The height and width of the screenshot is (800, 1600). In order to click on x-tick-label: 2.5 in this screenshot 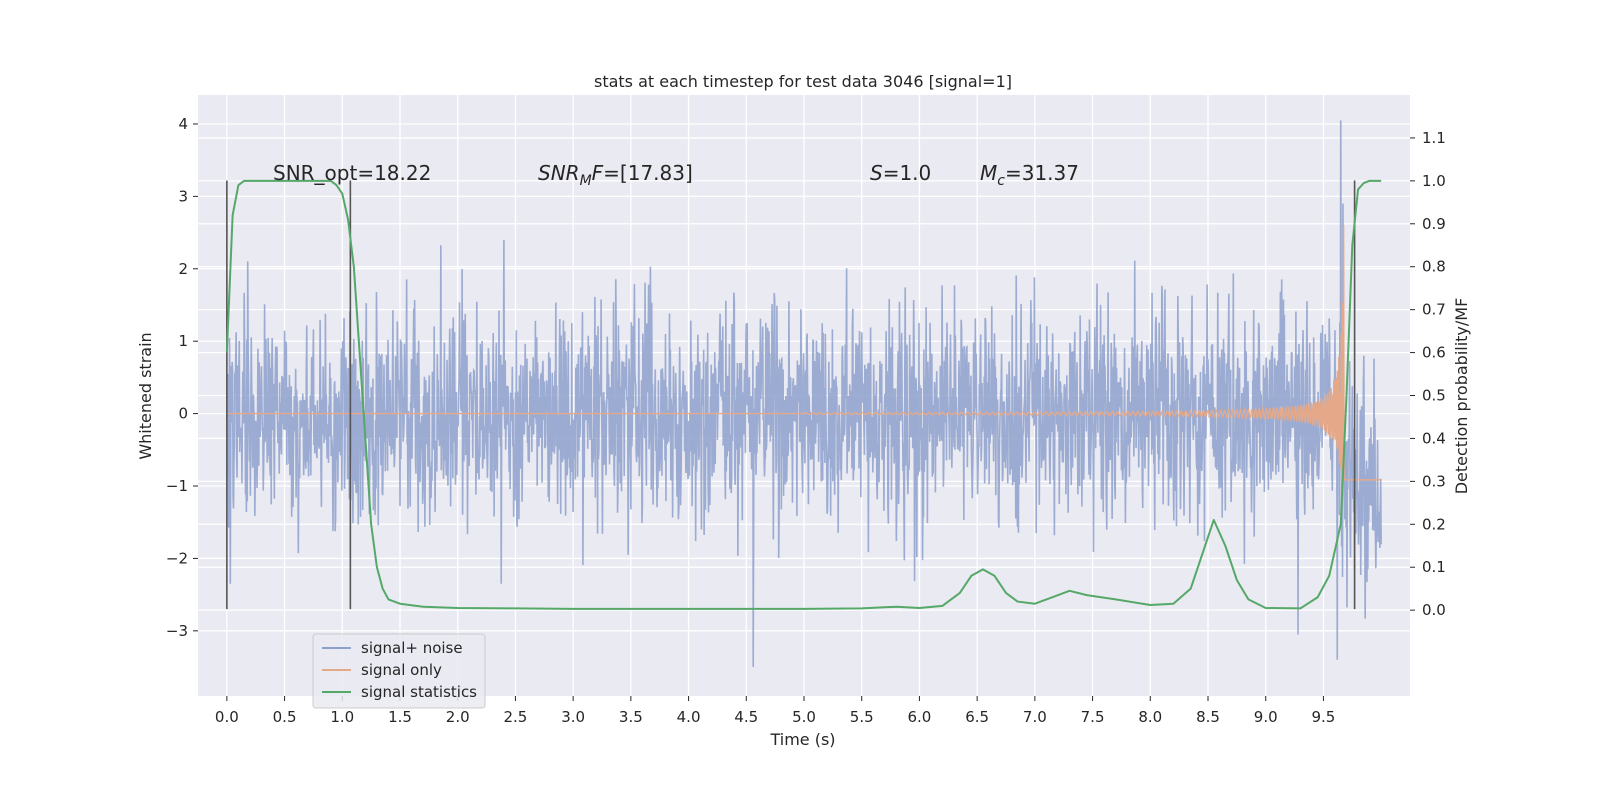, I will do `click(515, 717)`.